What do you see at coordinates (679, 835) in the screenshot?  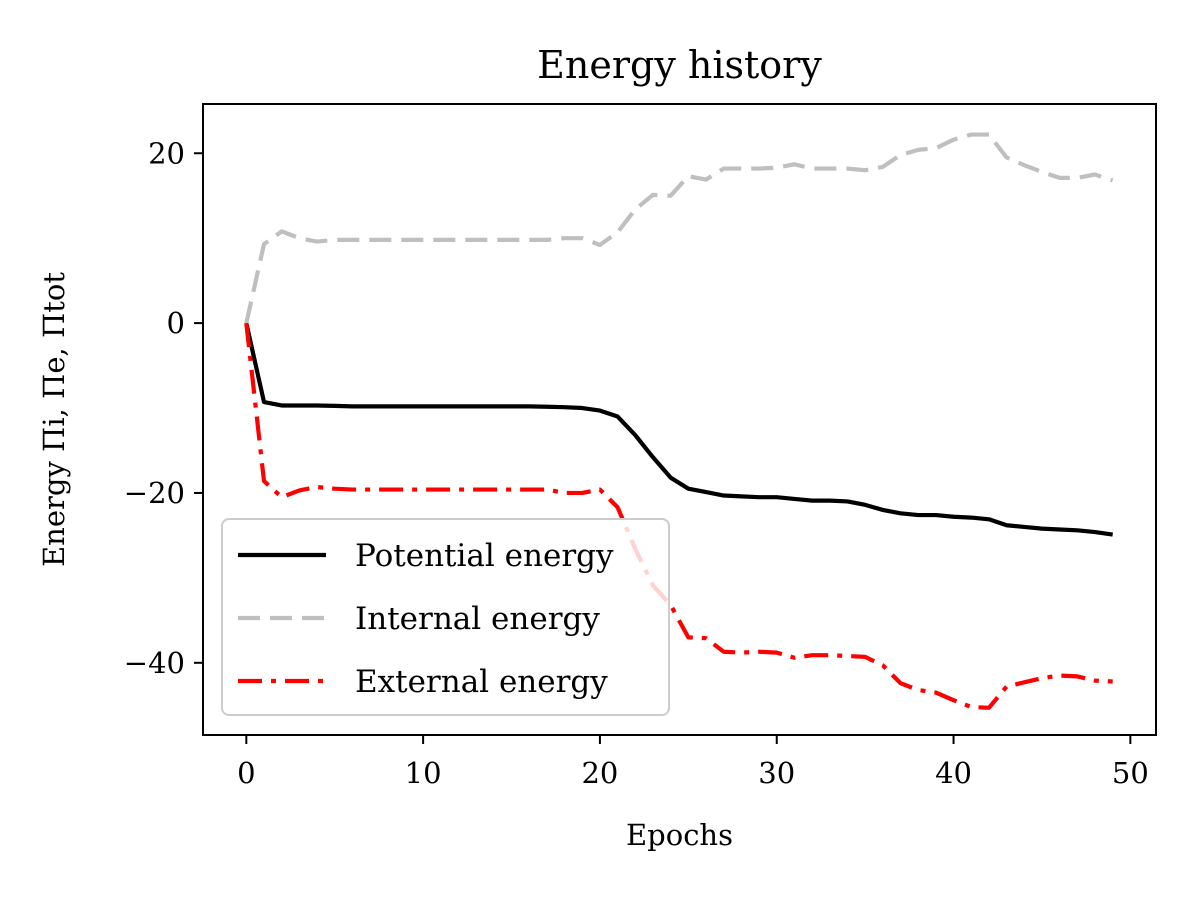 I see `x-axis-label: Epochs` at bounding box center [679, 835].